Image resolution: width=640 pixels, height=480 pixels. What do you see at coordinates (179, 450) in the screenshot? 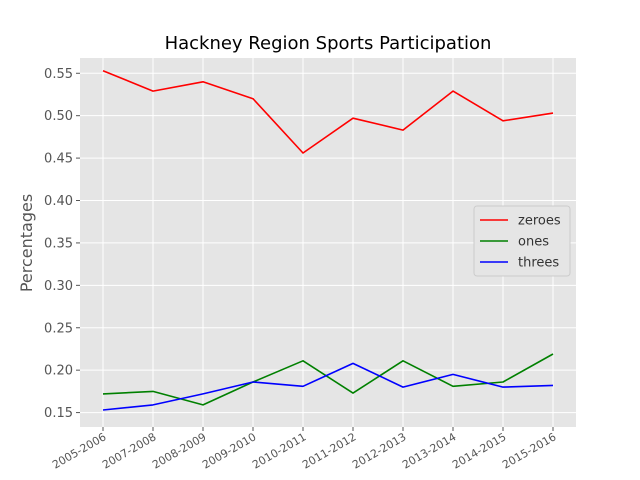
I see `x-tick-label: 2008-2009` at bounding box center [179, 450].